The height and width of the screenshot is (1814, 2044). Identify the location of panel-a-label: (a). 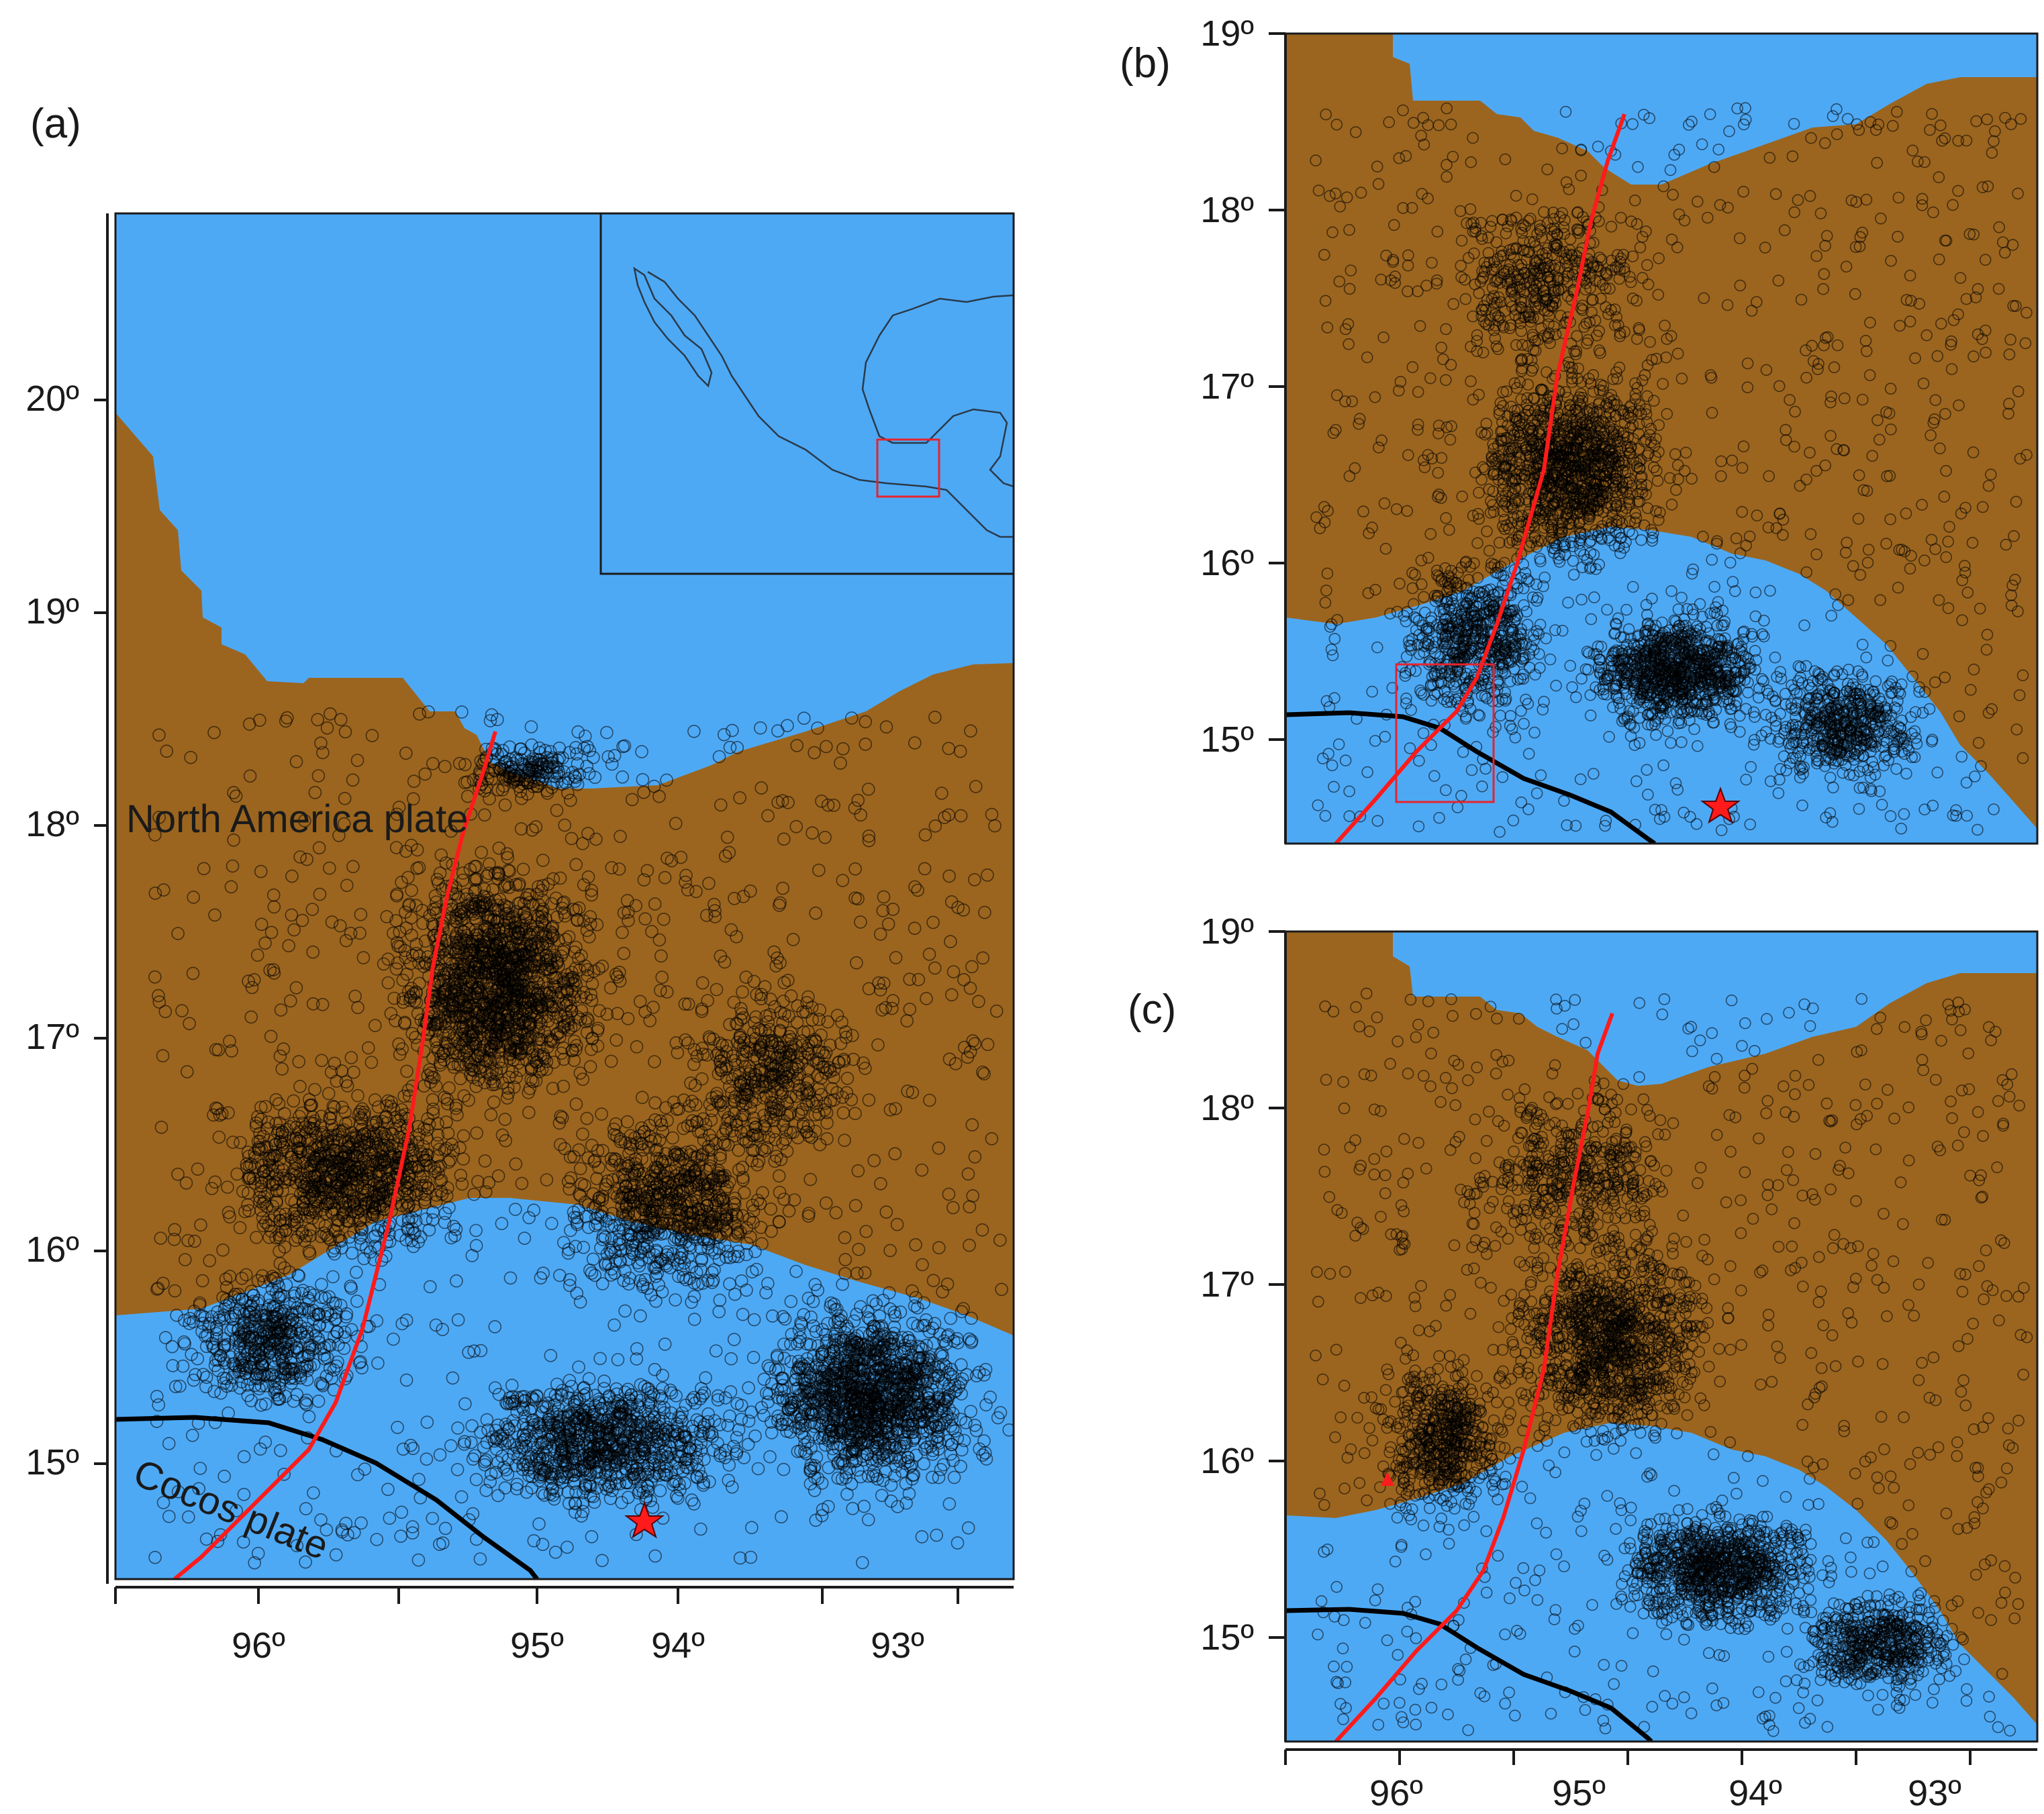
(55, 124).